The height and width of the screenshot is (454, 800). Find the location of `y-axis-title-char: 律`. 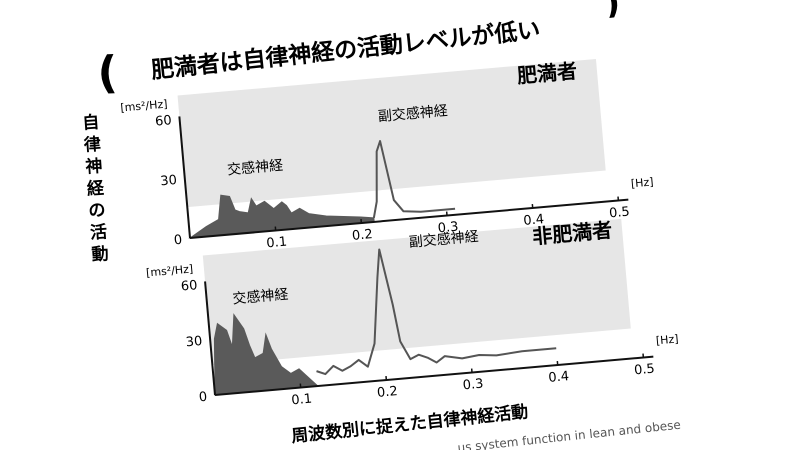

y-axis-title-char: 律 is located at coordinates (91, 145).